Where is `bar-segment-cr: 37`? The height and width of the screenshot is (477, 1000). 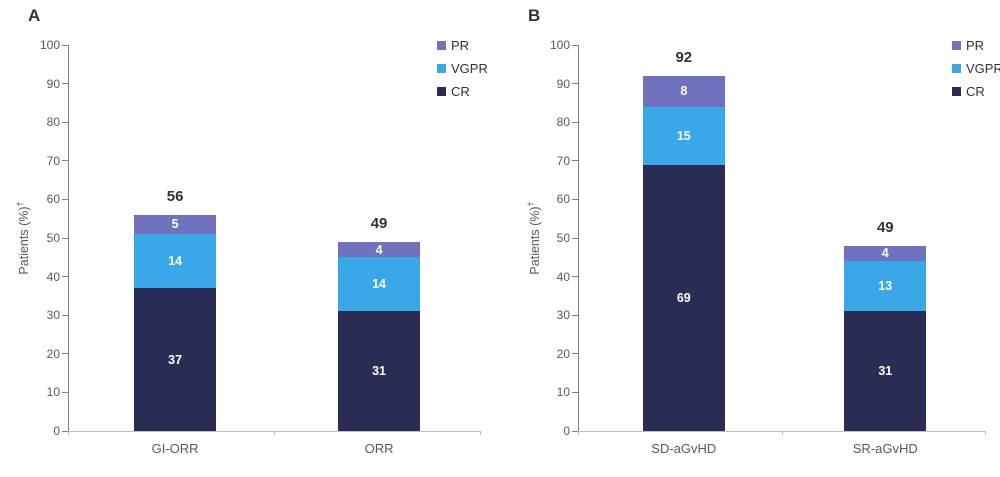
bar-segment-cr: 37 is located at coordinates (175, 359).